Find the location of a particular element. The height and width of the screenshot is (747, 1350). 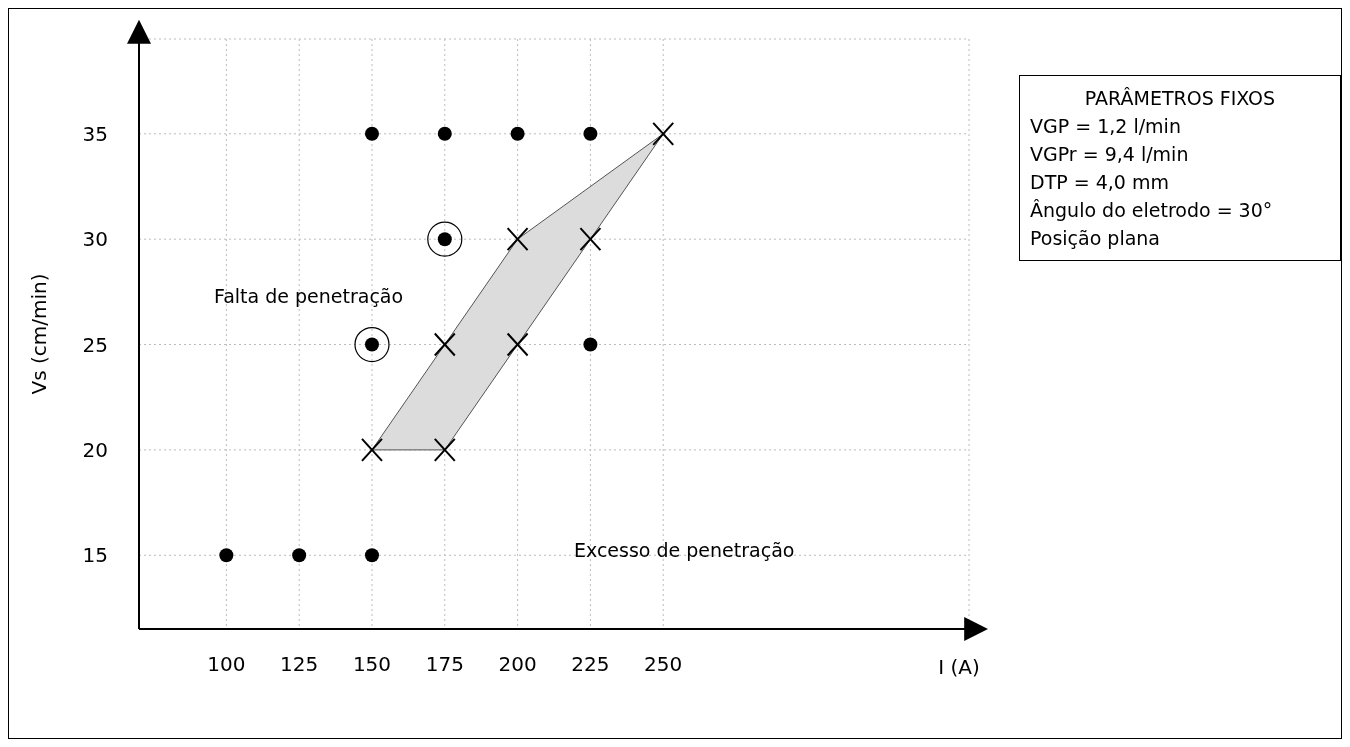

x-tick-label: 250 is located at coordinates (663, 664).